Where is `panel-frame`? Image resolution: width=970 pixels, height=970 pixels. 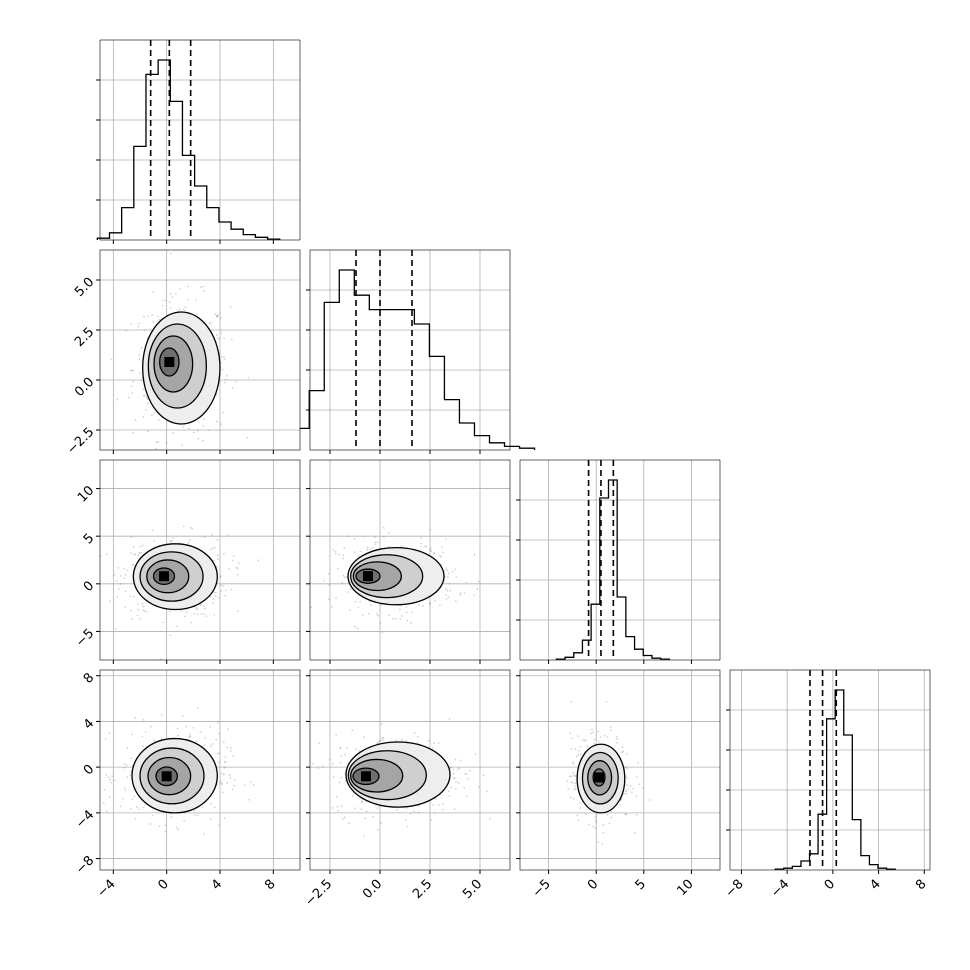
panel-frame is located at coordinates (830, 770).